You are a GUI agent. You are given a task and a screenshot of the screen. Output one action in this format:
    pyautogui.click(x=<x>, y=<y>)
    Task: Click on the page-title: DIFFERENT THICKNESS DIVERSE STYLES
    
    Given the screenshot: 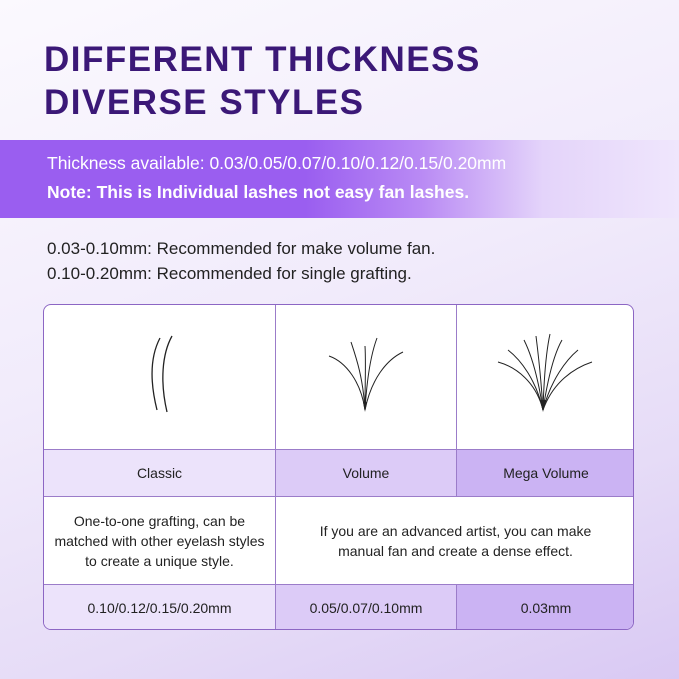 What is the action you would take?
    pyautogui.click(x=262, y=81)
    